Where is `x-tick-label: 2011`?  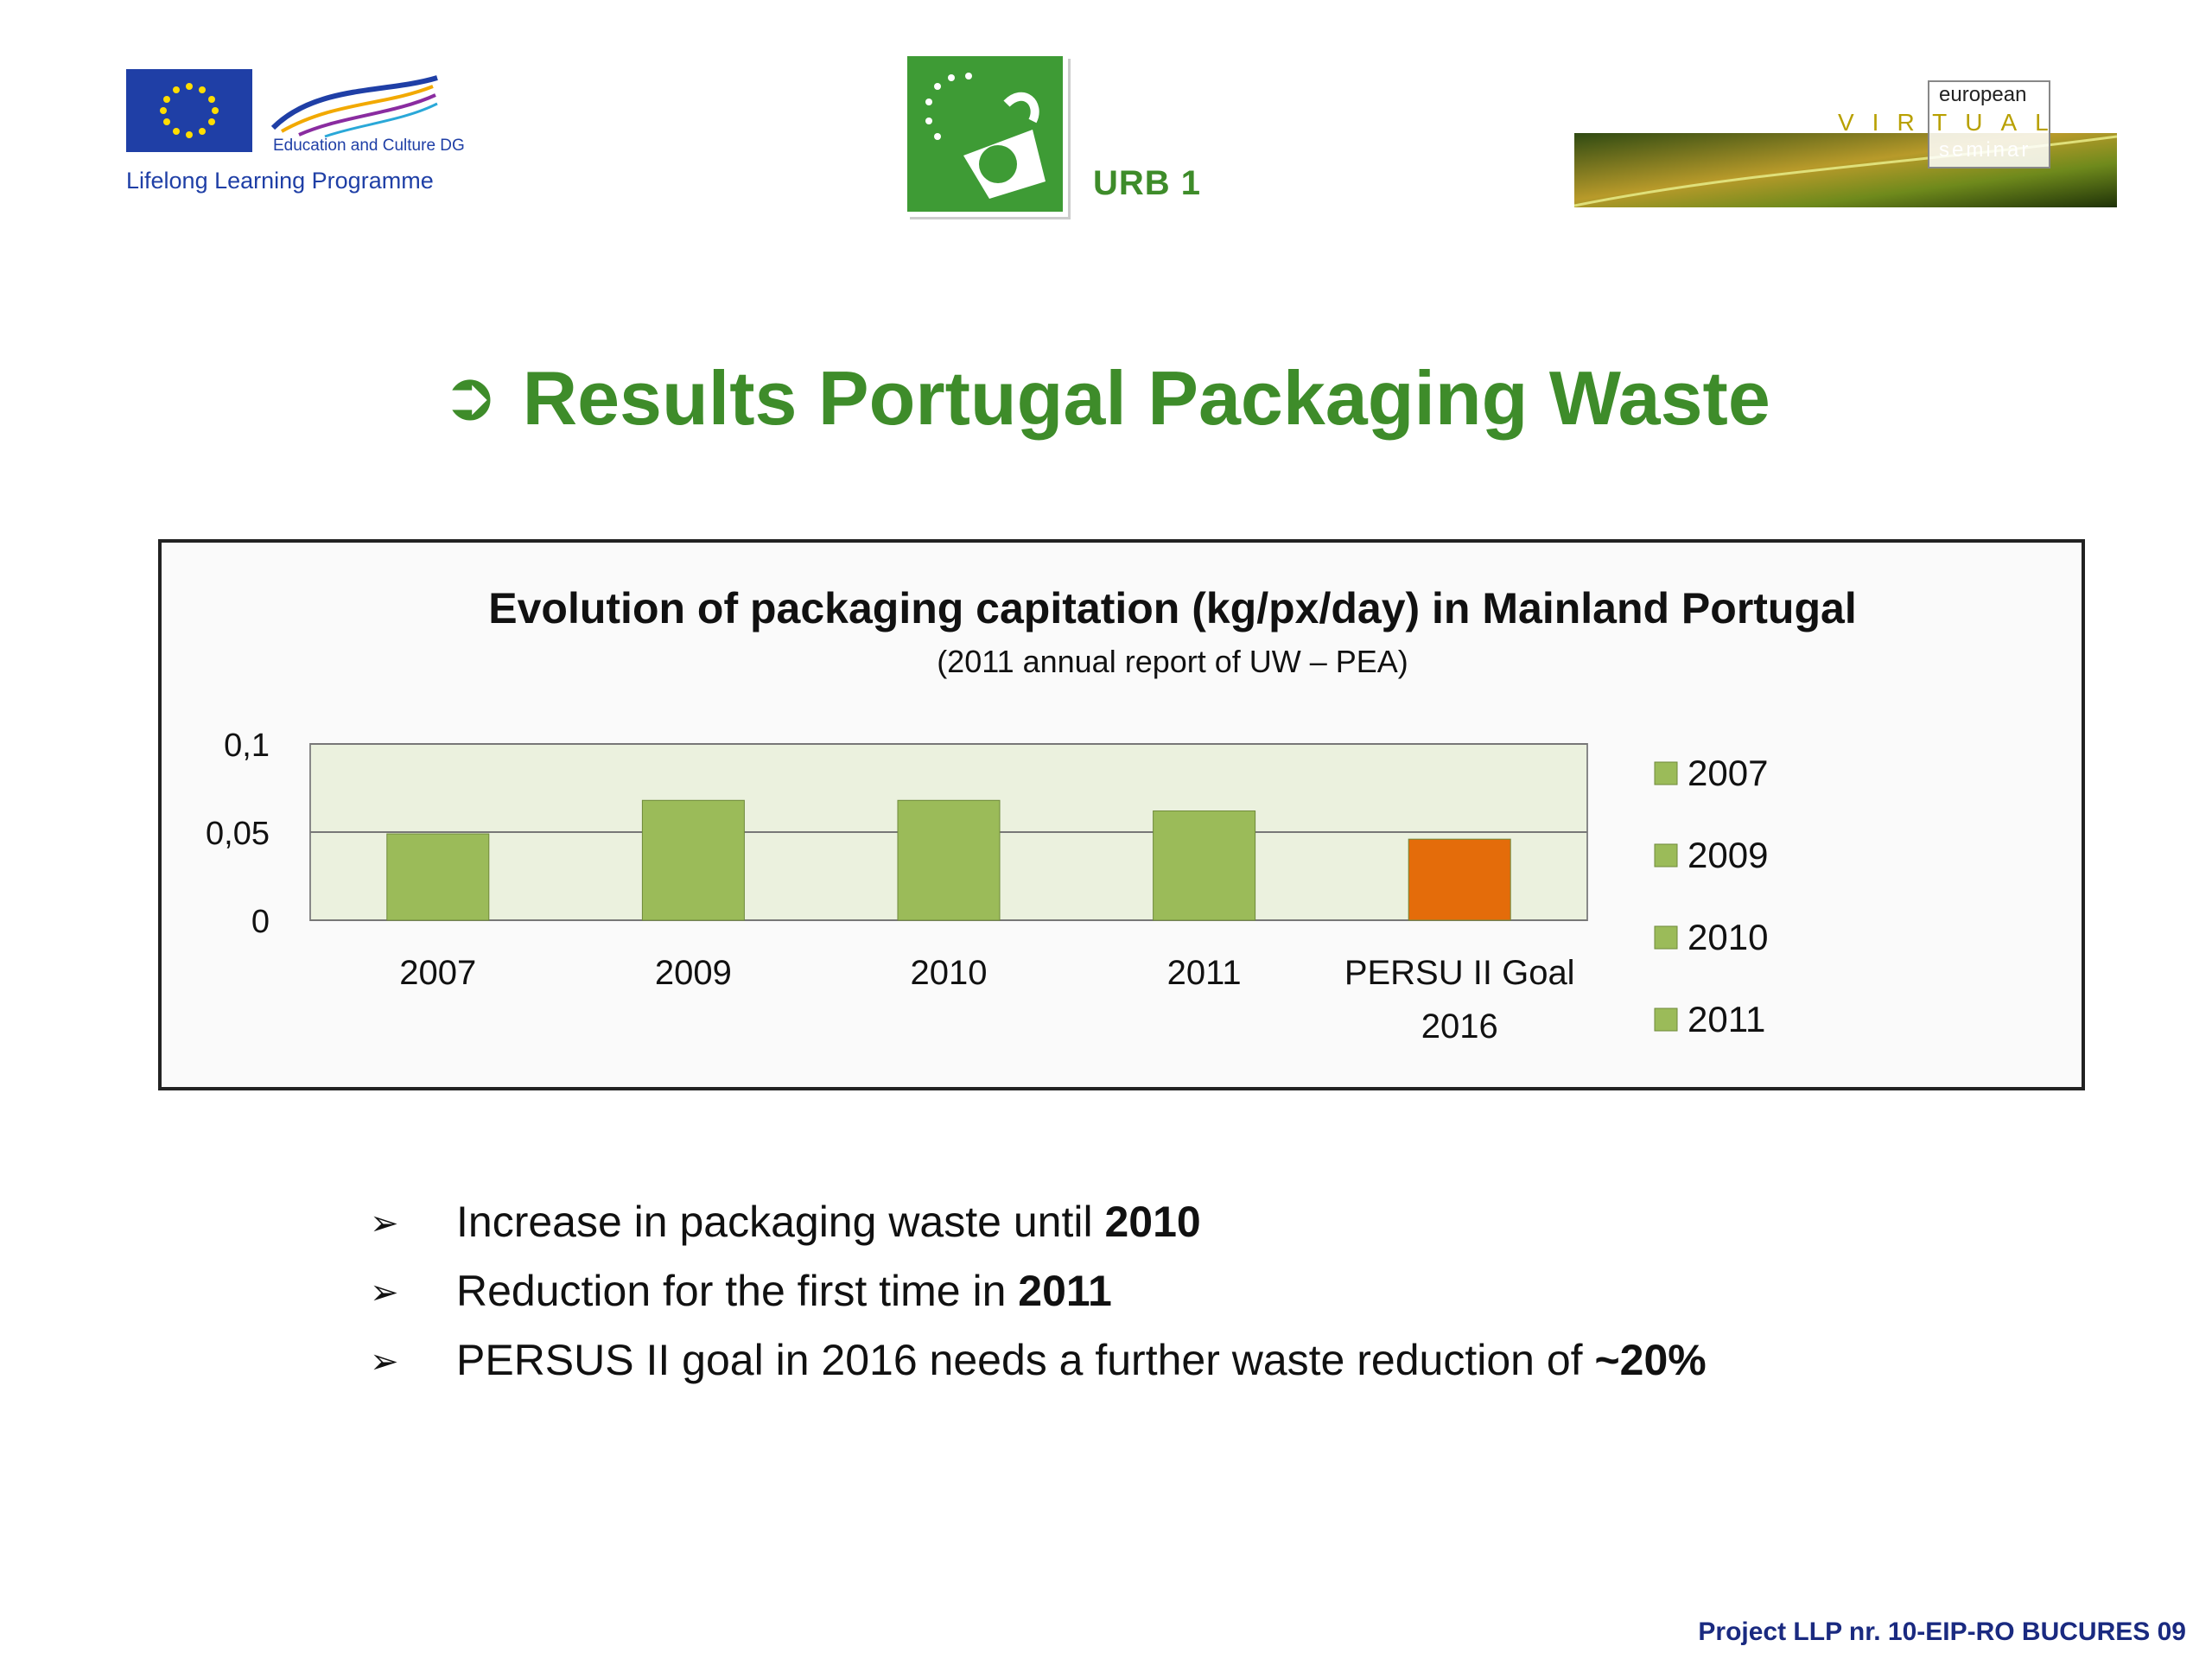
x-tick-label: 2011 is located at coordinates (1204, 973).